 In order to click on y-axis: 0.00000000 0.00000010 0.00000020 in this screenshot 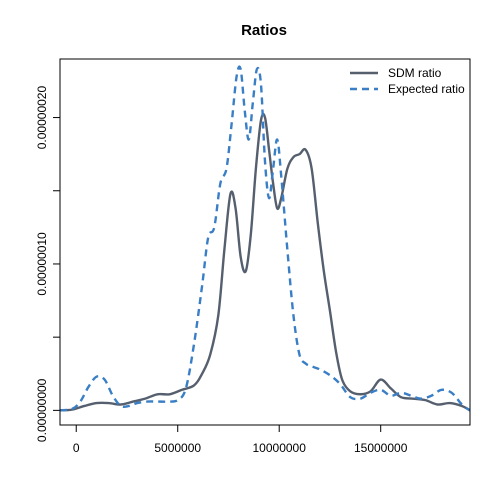, I will do `click(47, 264)`.